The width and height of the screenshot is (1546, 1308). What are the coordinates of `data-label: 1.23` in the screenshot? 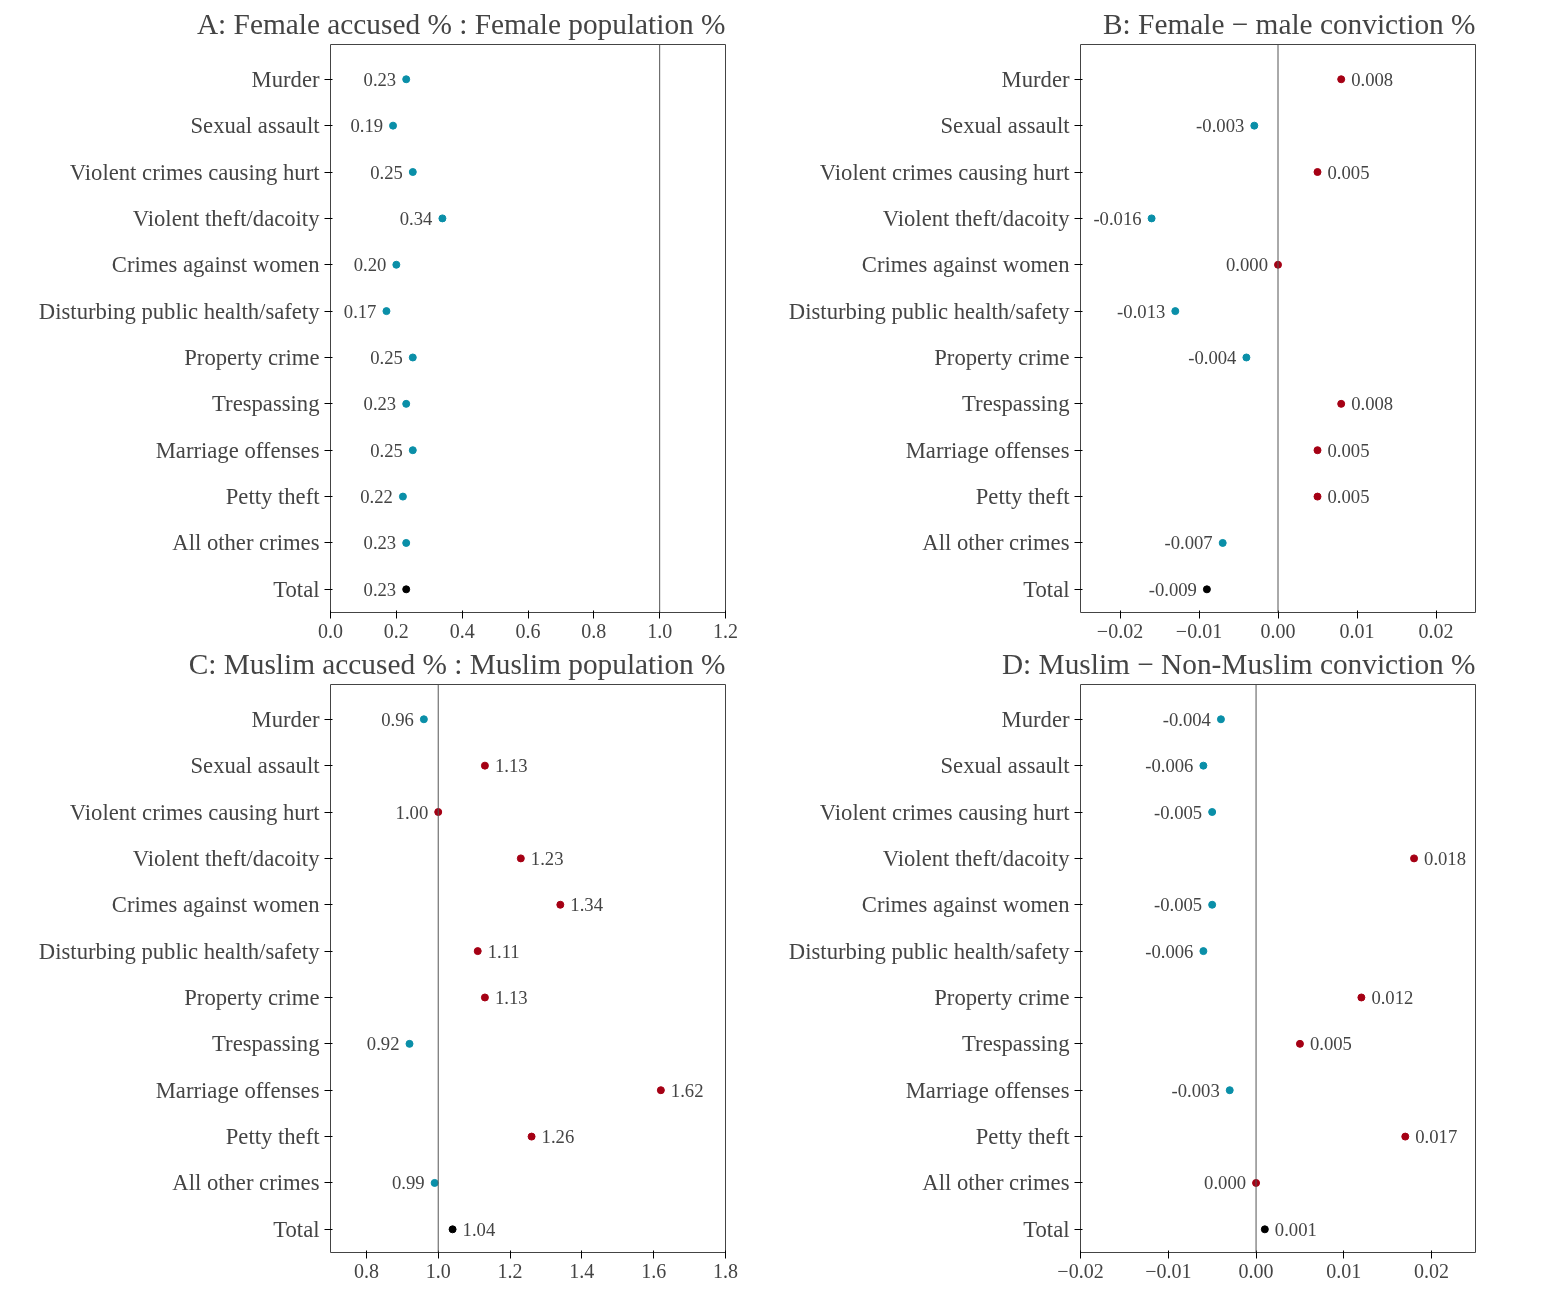 It's located at (547, 858).